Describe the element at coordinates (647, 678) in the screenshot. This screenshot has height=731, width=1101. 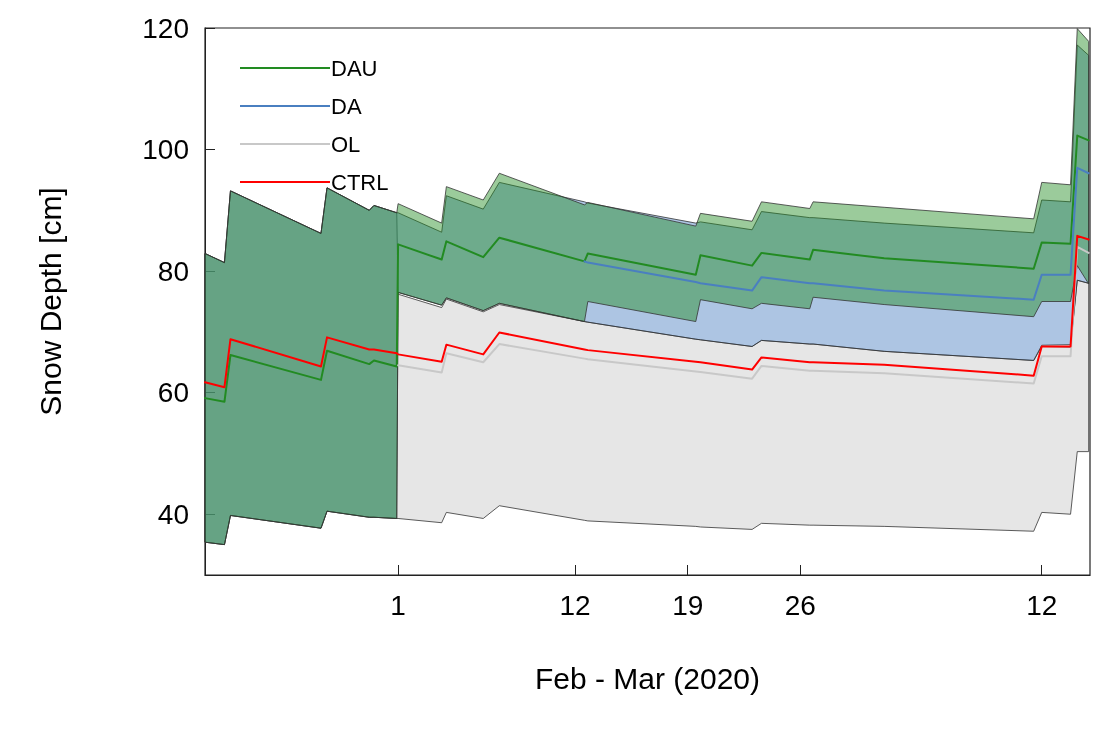
I see `x-axis-title: Feb - Mar (2020)` at that location.